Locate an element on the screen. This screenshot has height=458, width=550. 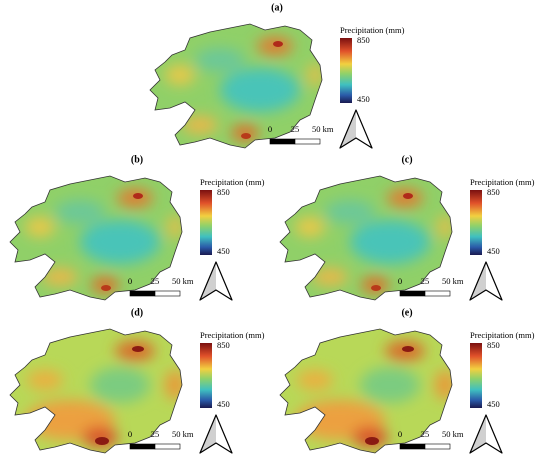
panel: (c) Precipitation (mm)850 450 0 25 50 km is located at coordinates (407, 228).